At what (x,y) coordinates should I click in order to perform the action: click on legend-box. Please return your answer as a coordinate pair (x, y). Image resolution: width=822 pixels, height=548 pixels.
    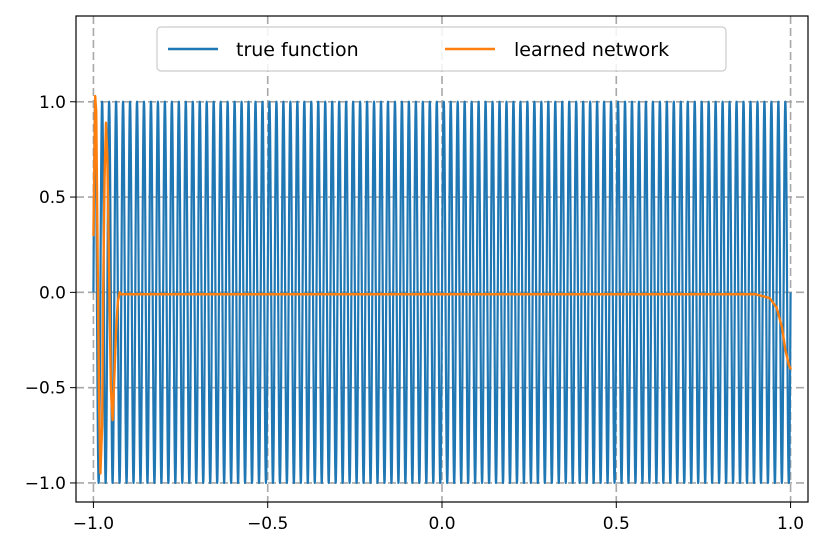
    Looking at the image, I should click on (441, 49).